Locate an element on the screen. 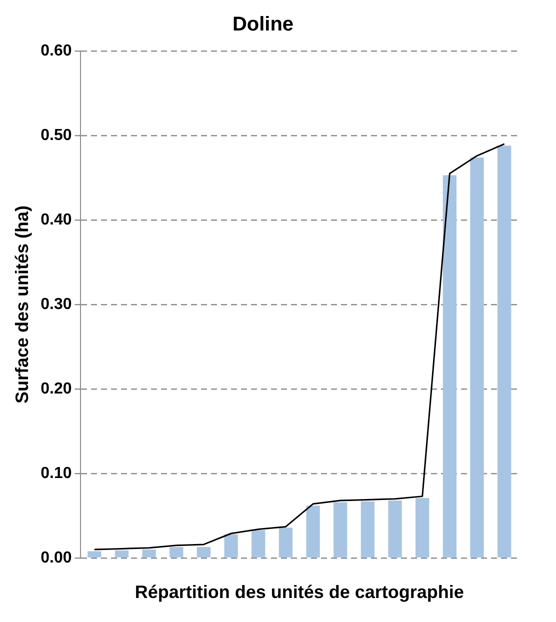 The height and width of the screenshot is (622, 556). y-axis-title: Surface des unités (ha) is located at coordinates (22, 304).